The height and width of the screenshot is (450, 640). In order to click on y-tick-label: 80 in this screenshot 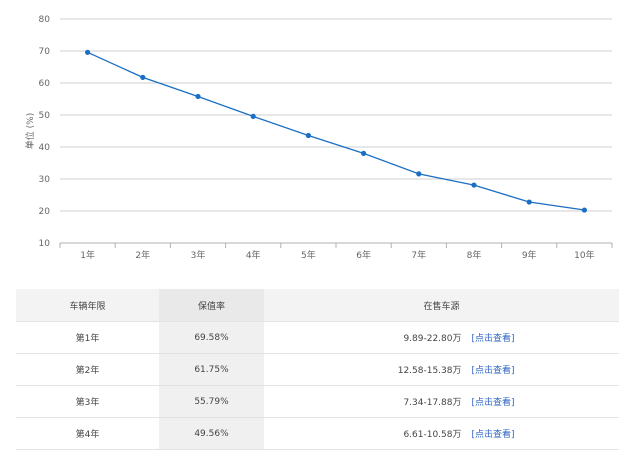, I will do `click(45, 20)`.